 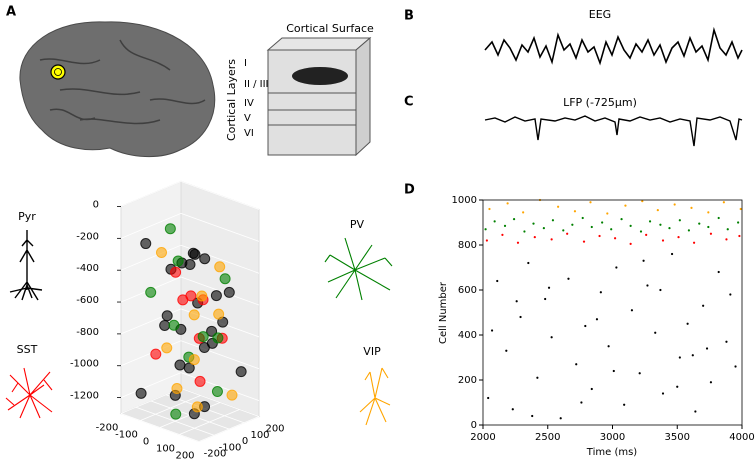 I want to click on x-tick-label: 3000, so click(x=612, y=437).